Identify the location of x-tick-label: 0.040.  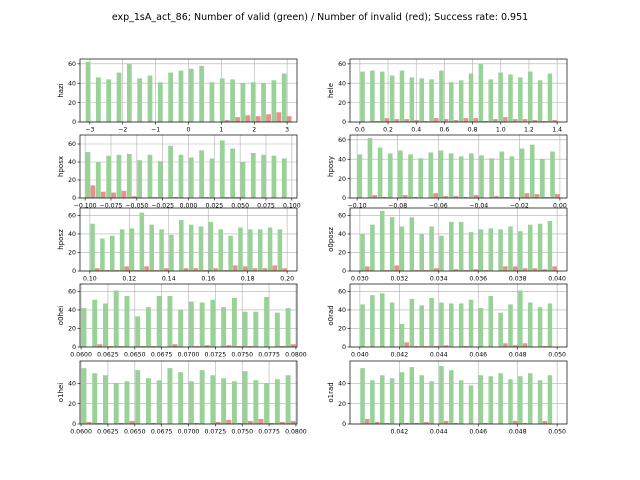
(360, 355).